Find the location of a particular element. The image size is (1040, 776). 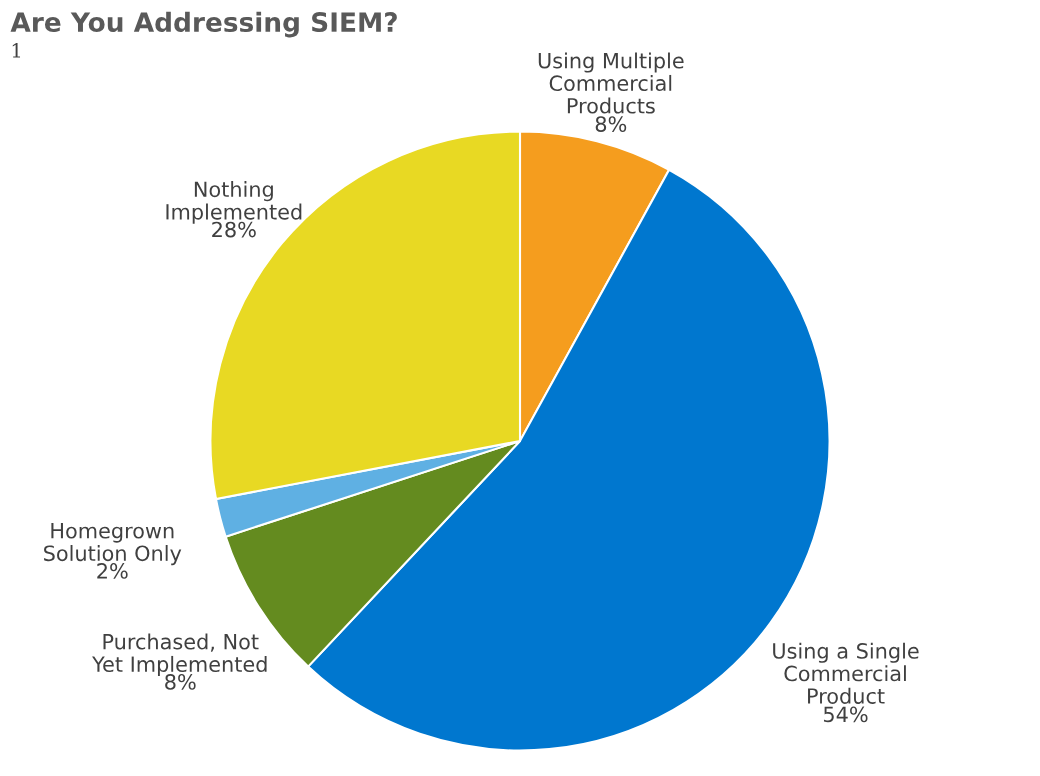

data-label: 54% is located at coordinates (845, 714).